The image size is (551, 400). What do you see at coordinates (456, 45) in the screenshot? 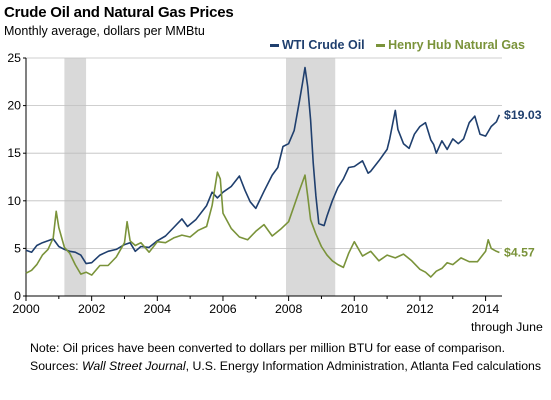
I see `legend-henry-label: Henry Hub Natural Gas` at bounding box center [456, 45].